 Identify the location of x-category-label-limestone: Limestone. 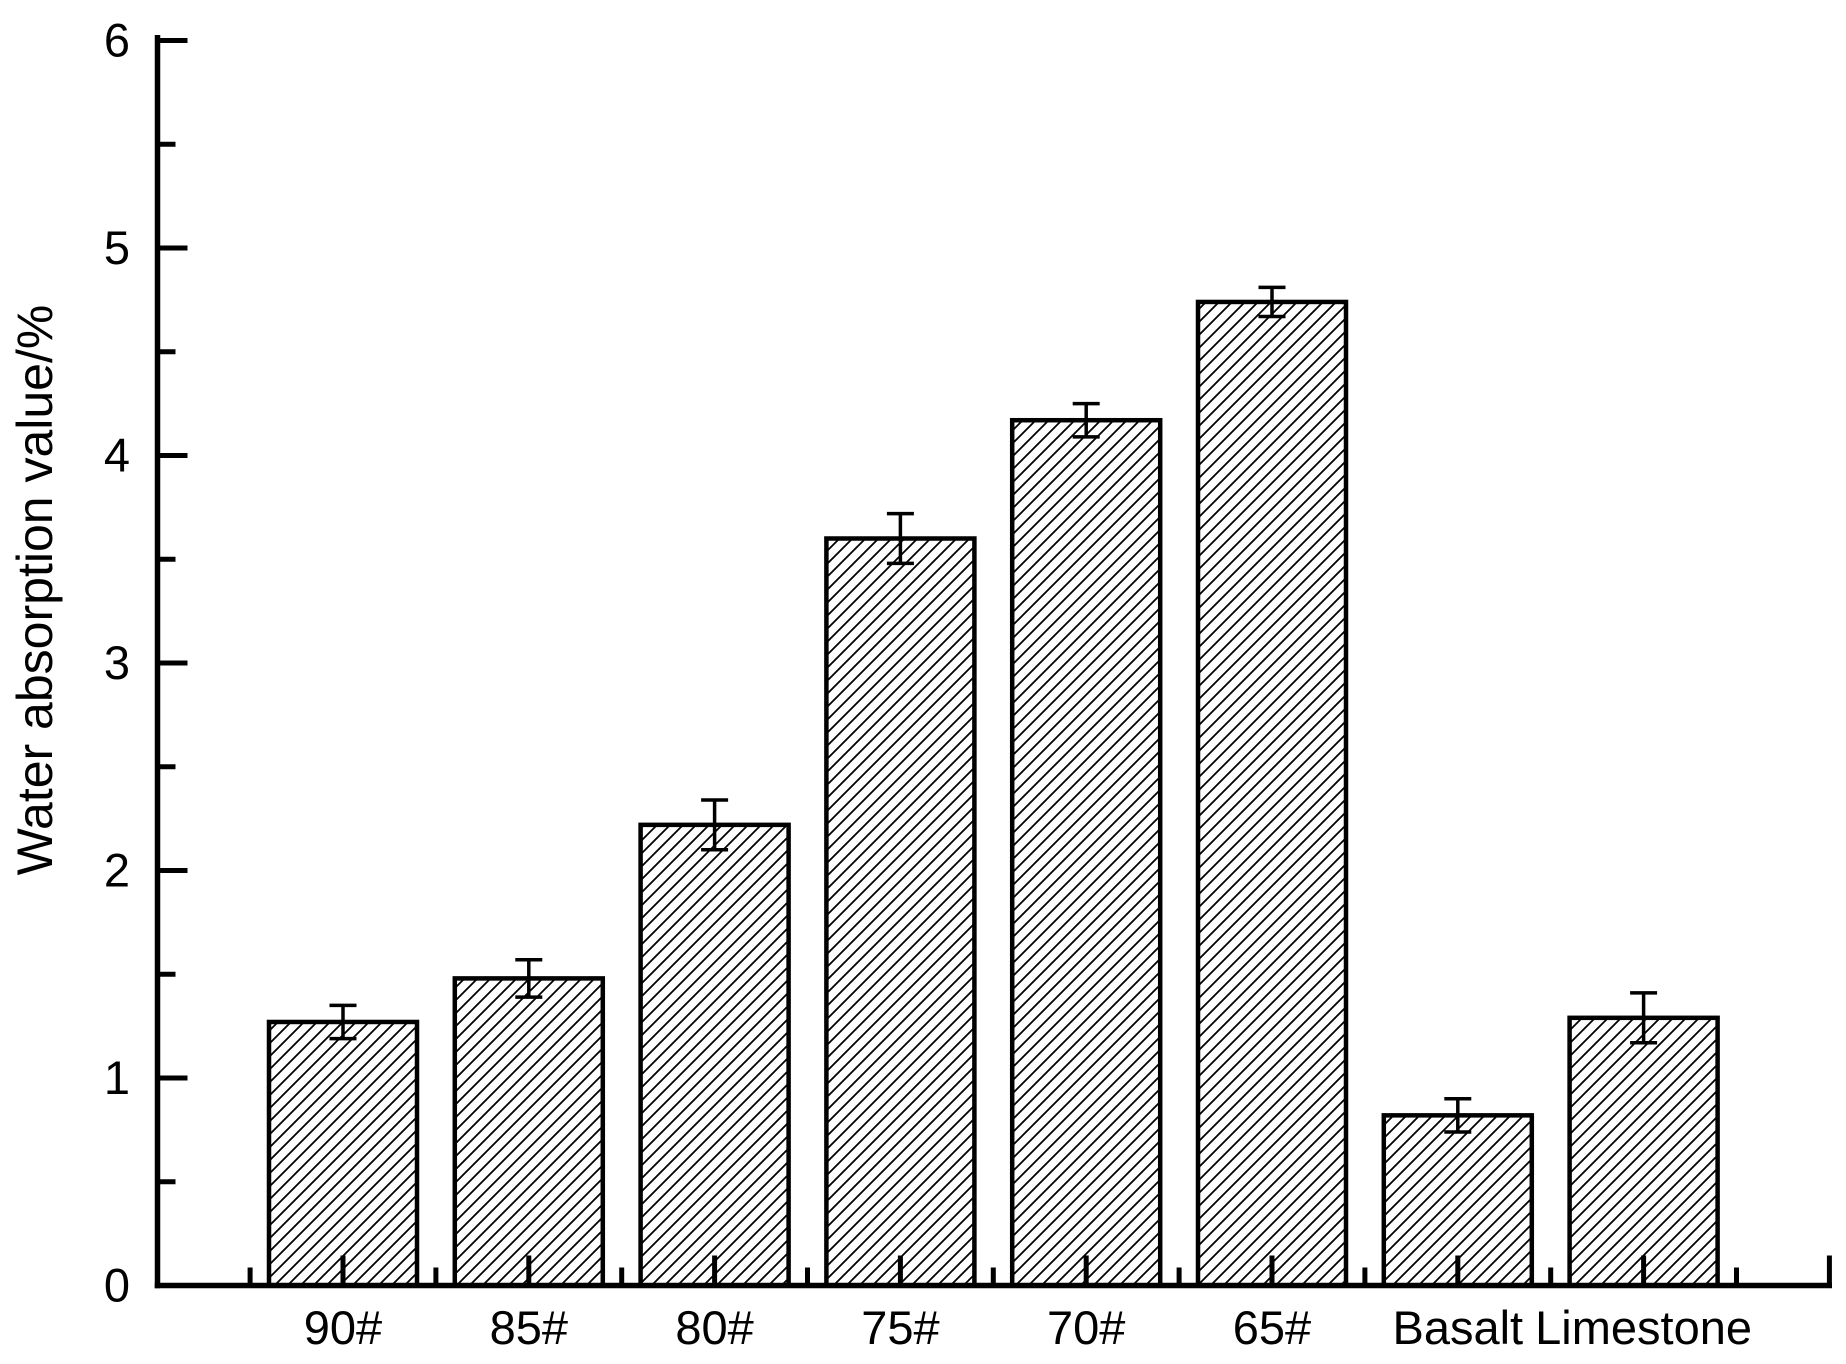
(1643, 1327).